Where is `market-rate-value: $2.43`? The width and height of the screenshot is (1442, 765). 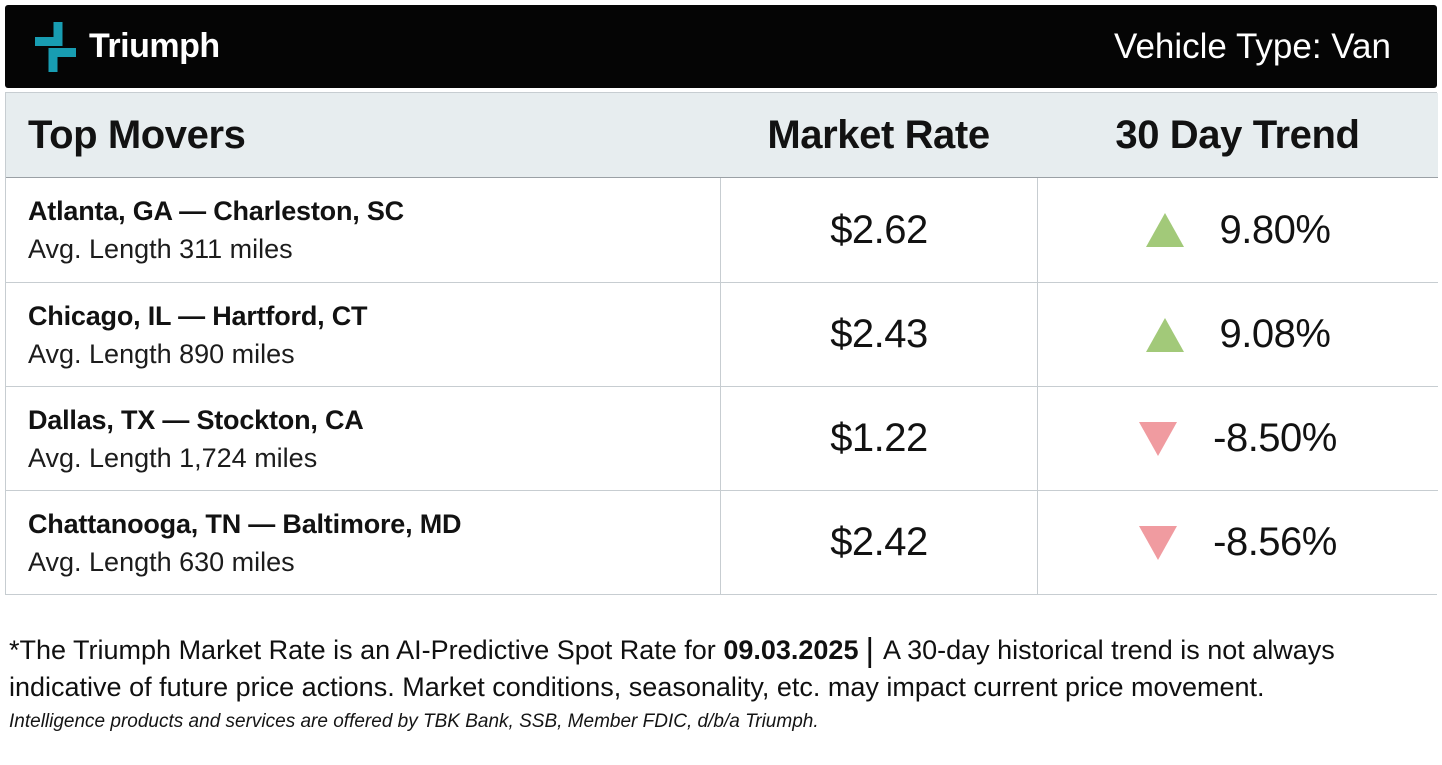 market-rate-value: $2.43 is located at coordinates (878, 334).